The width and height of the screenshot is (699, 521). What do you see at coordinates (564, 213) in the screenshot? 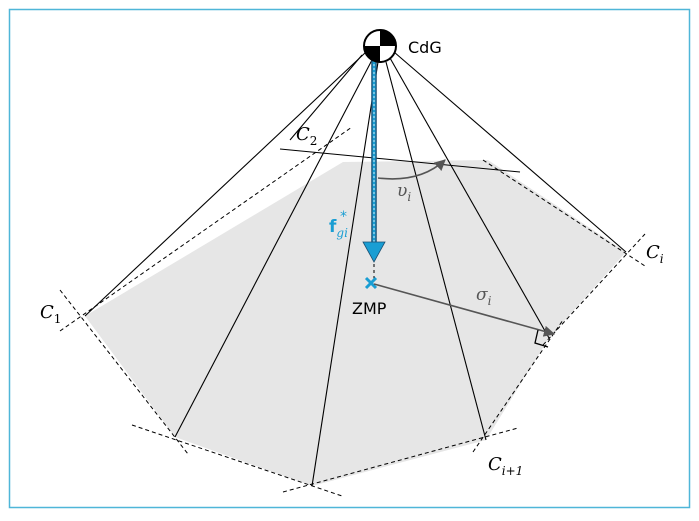
I see `edge-top-right` at bounding box center [564, 213].